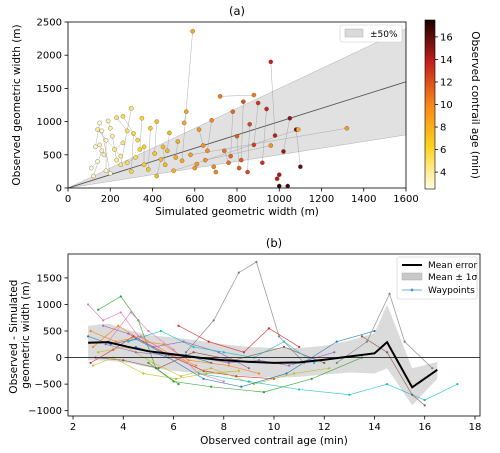 This screenshot has width=500, height=453. Describe the element at coordinates (237, 11) in the screenshot. I see `panel-a-title: (a)` at that location.